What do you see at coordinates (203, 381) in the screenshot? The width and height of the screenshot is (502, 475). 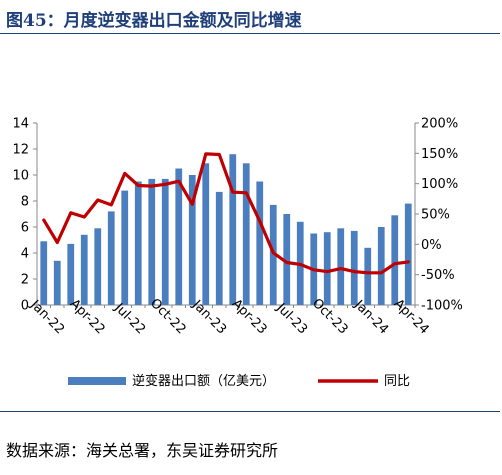 I see `legend-bar-label: 逆变器出口额（亿美元）` at bounding box center [203, 381].